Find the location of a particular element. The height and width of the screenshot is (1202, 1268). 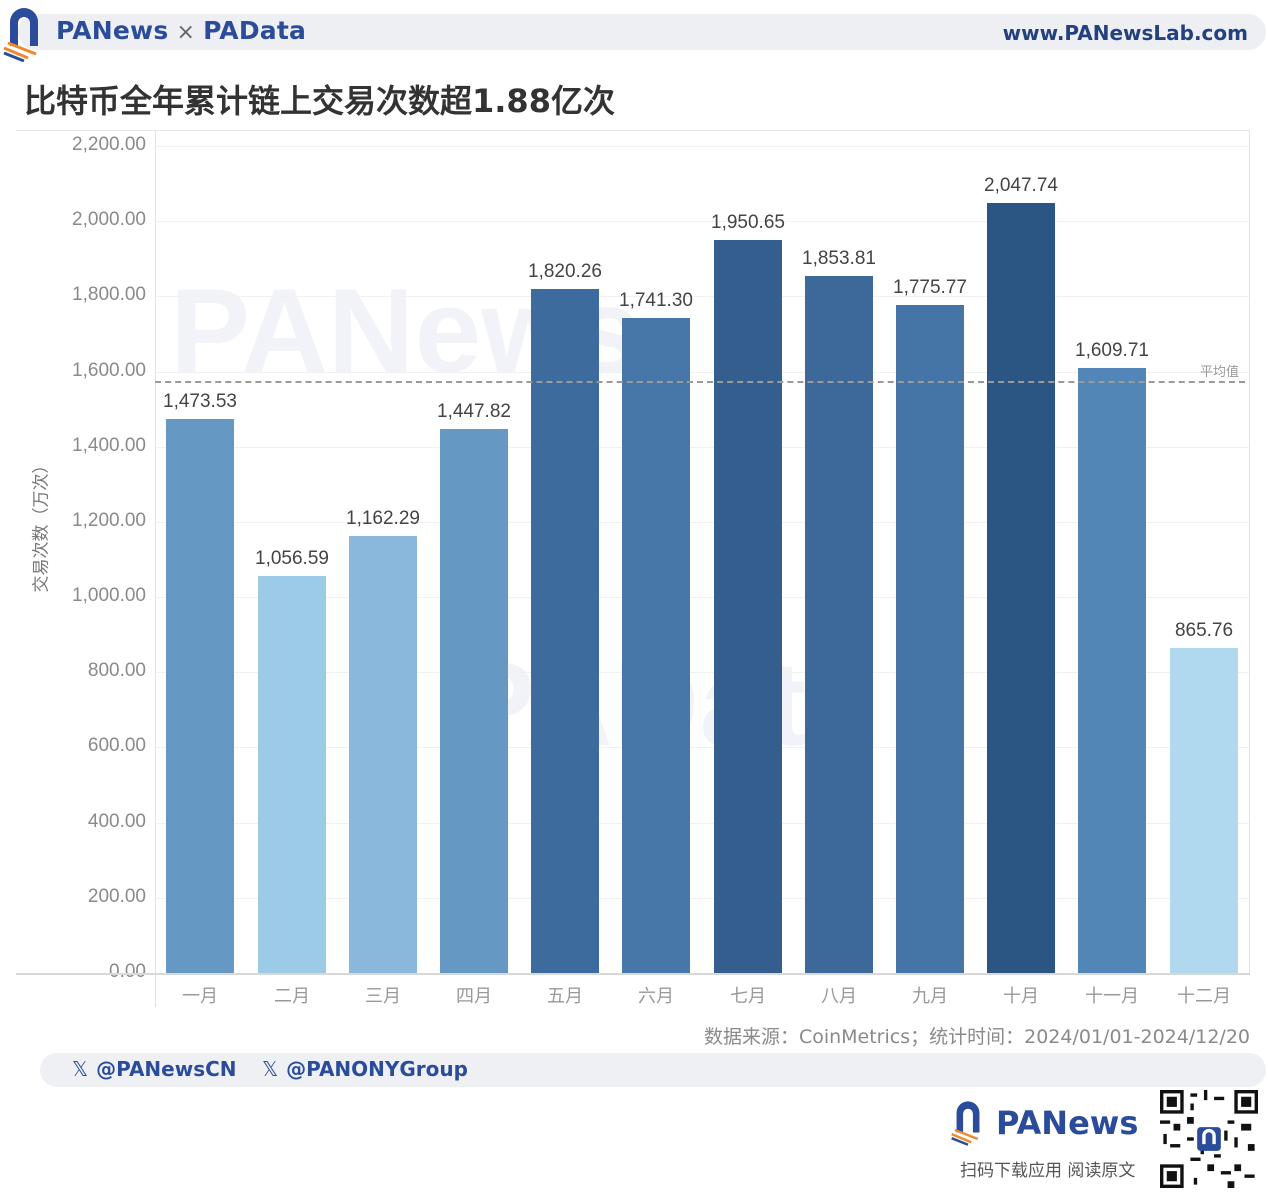

average-reference-line is located at coordinates (700, 382).